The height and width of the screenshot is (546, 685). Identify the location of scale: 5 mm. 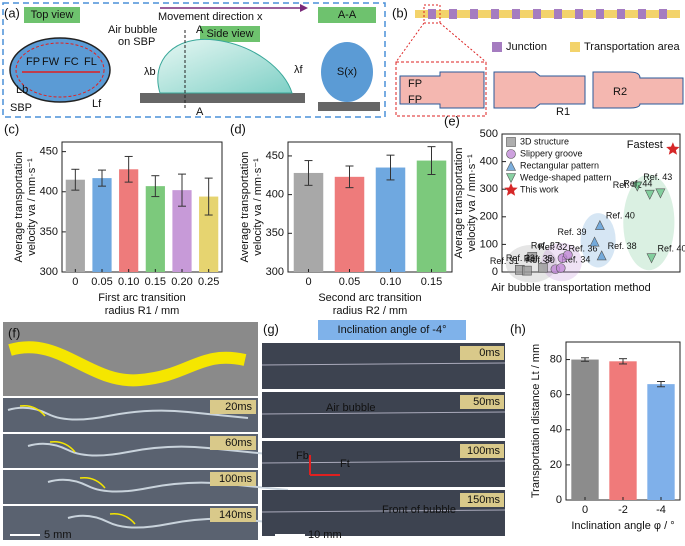
(58, 535).